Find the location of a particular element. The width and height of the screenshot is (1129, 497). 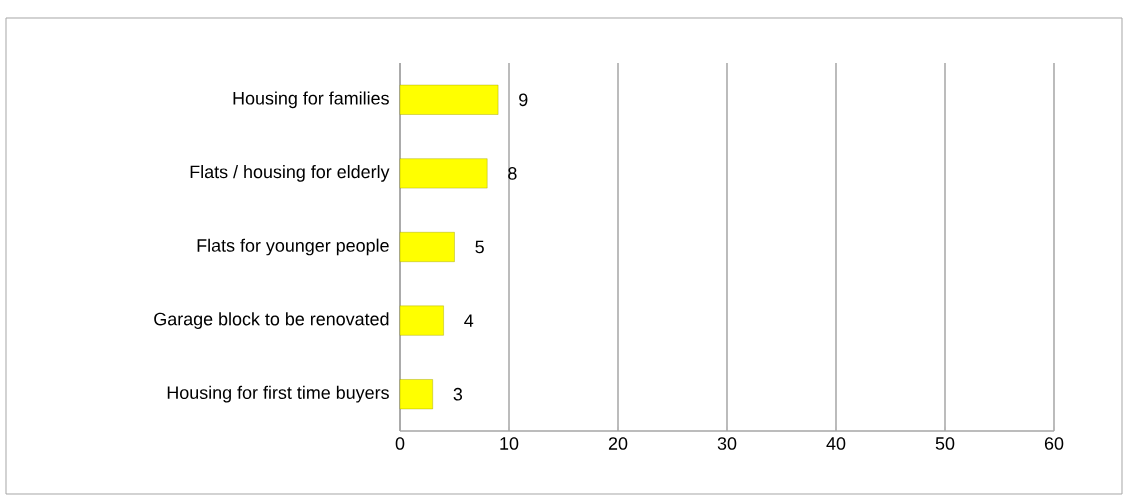

data-label: 4 is located at coordinates (469, 320).